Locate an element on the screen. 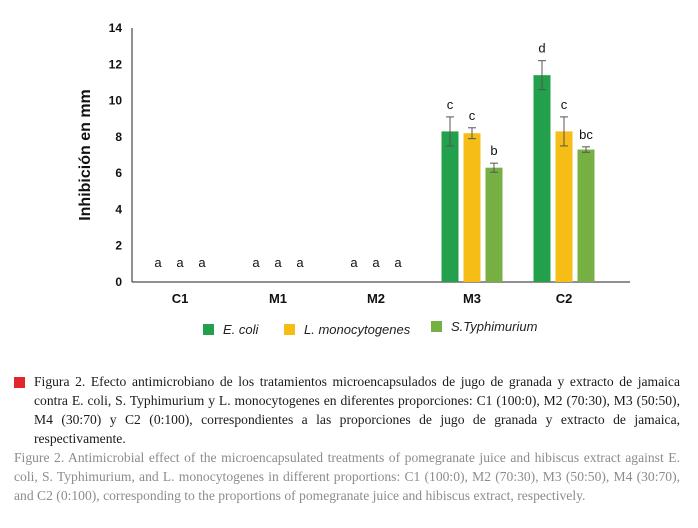 This screenshot has height=528, width=698. y-tick-label: 14 is located at coordinates (116, 28).